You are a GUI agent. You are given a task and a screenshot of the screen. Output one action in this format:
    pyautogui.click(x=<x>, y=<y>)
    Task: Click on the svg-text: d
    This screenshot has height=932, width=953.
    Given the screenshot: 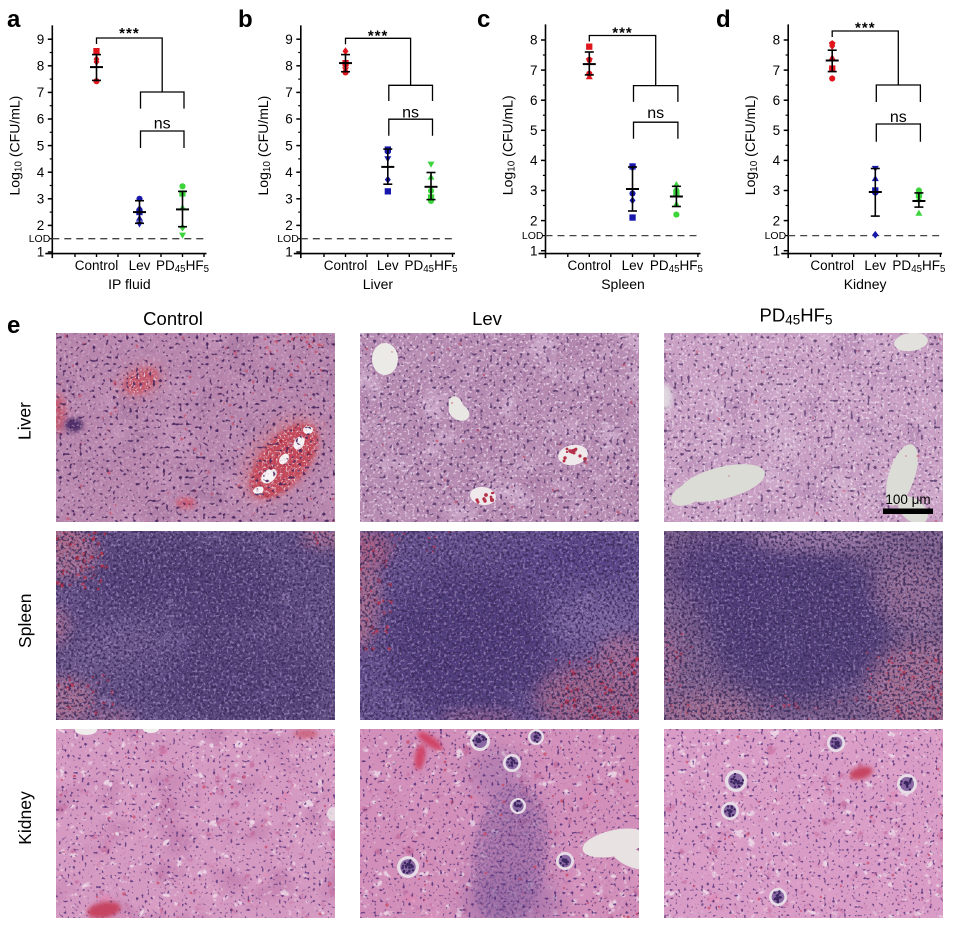 What is the action you would take?
    pyautogui.click(x=723, y=19)
    